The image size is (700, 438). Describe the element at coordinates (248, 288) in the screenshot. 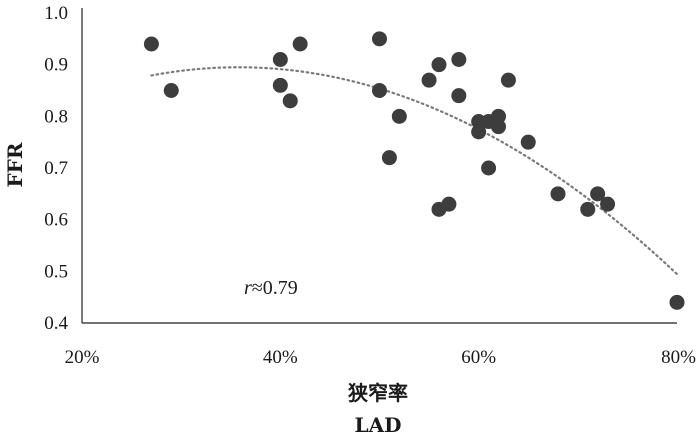

I see `correlation-symbol: r` at that location.